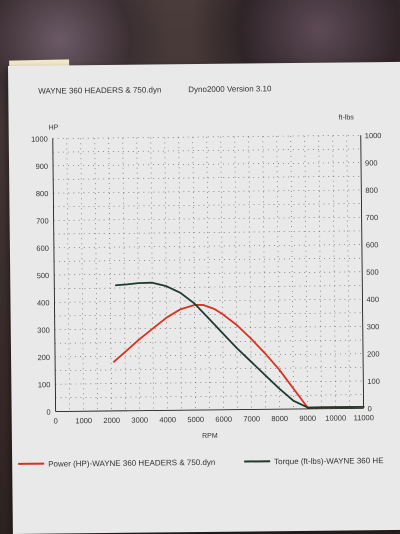 This screenshot has height=534, width=400. I want to click on y-tick-label-right: 200, so click(373, 354).